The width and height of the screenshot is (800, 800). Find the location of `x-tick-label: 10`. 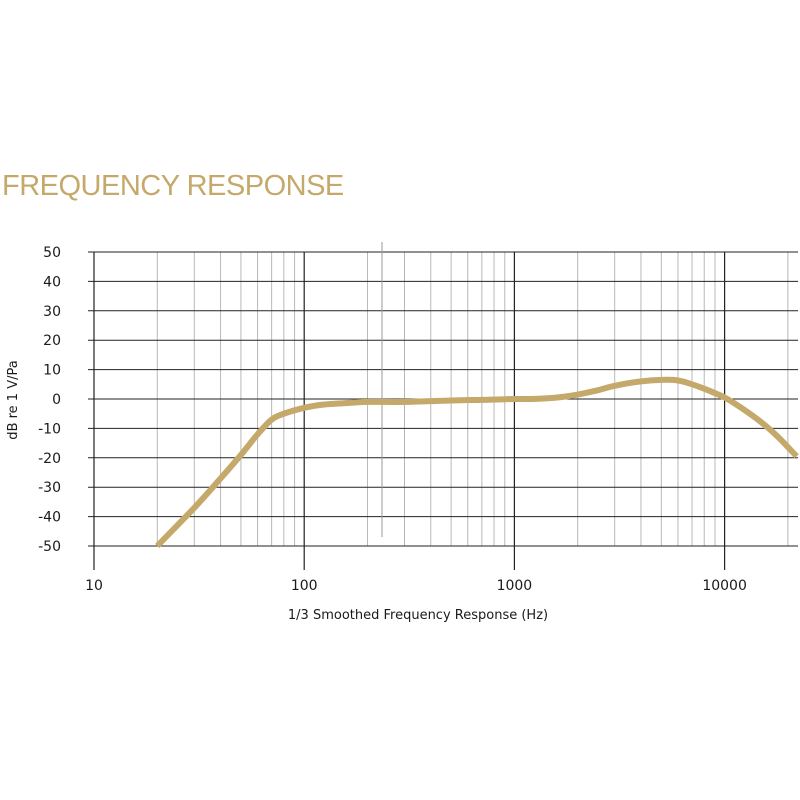

x-tick-label: 10 is located at coordinates (94, 586).